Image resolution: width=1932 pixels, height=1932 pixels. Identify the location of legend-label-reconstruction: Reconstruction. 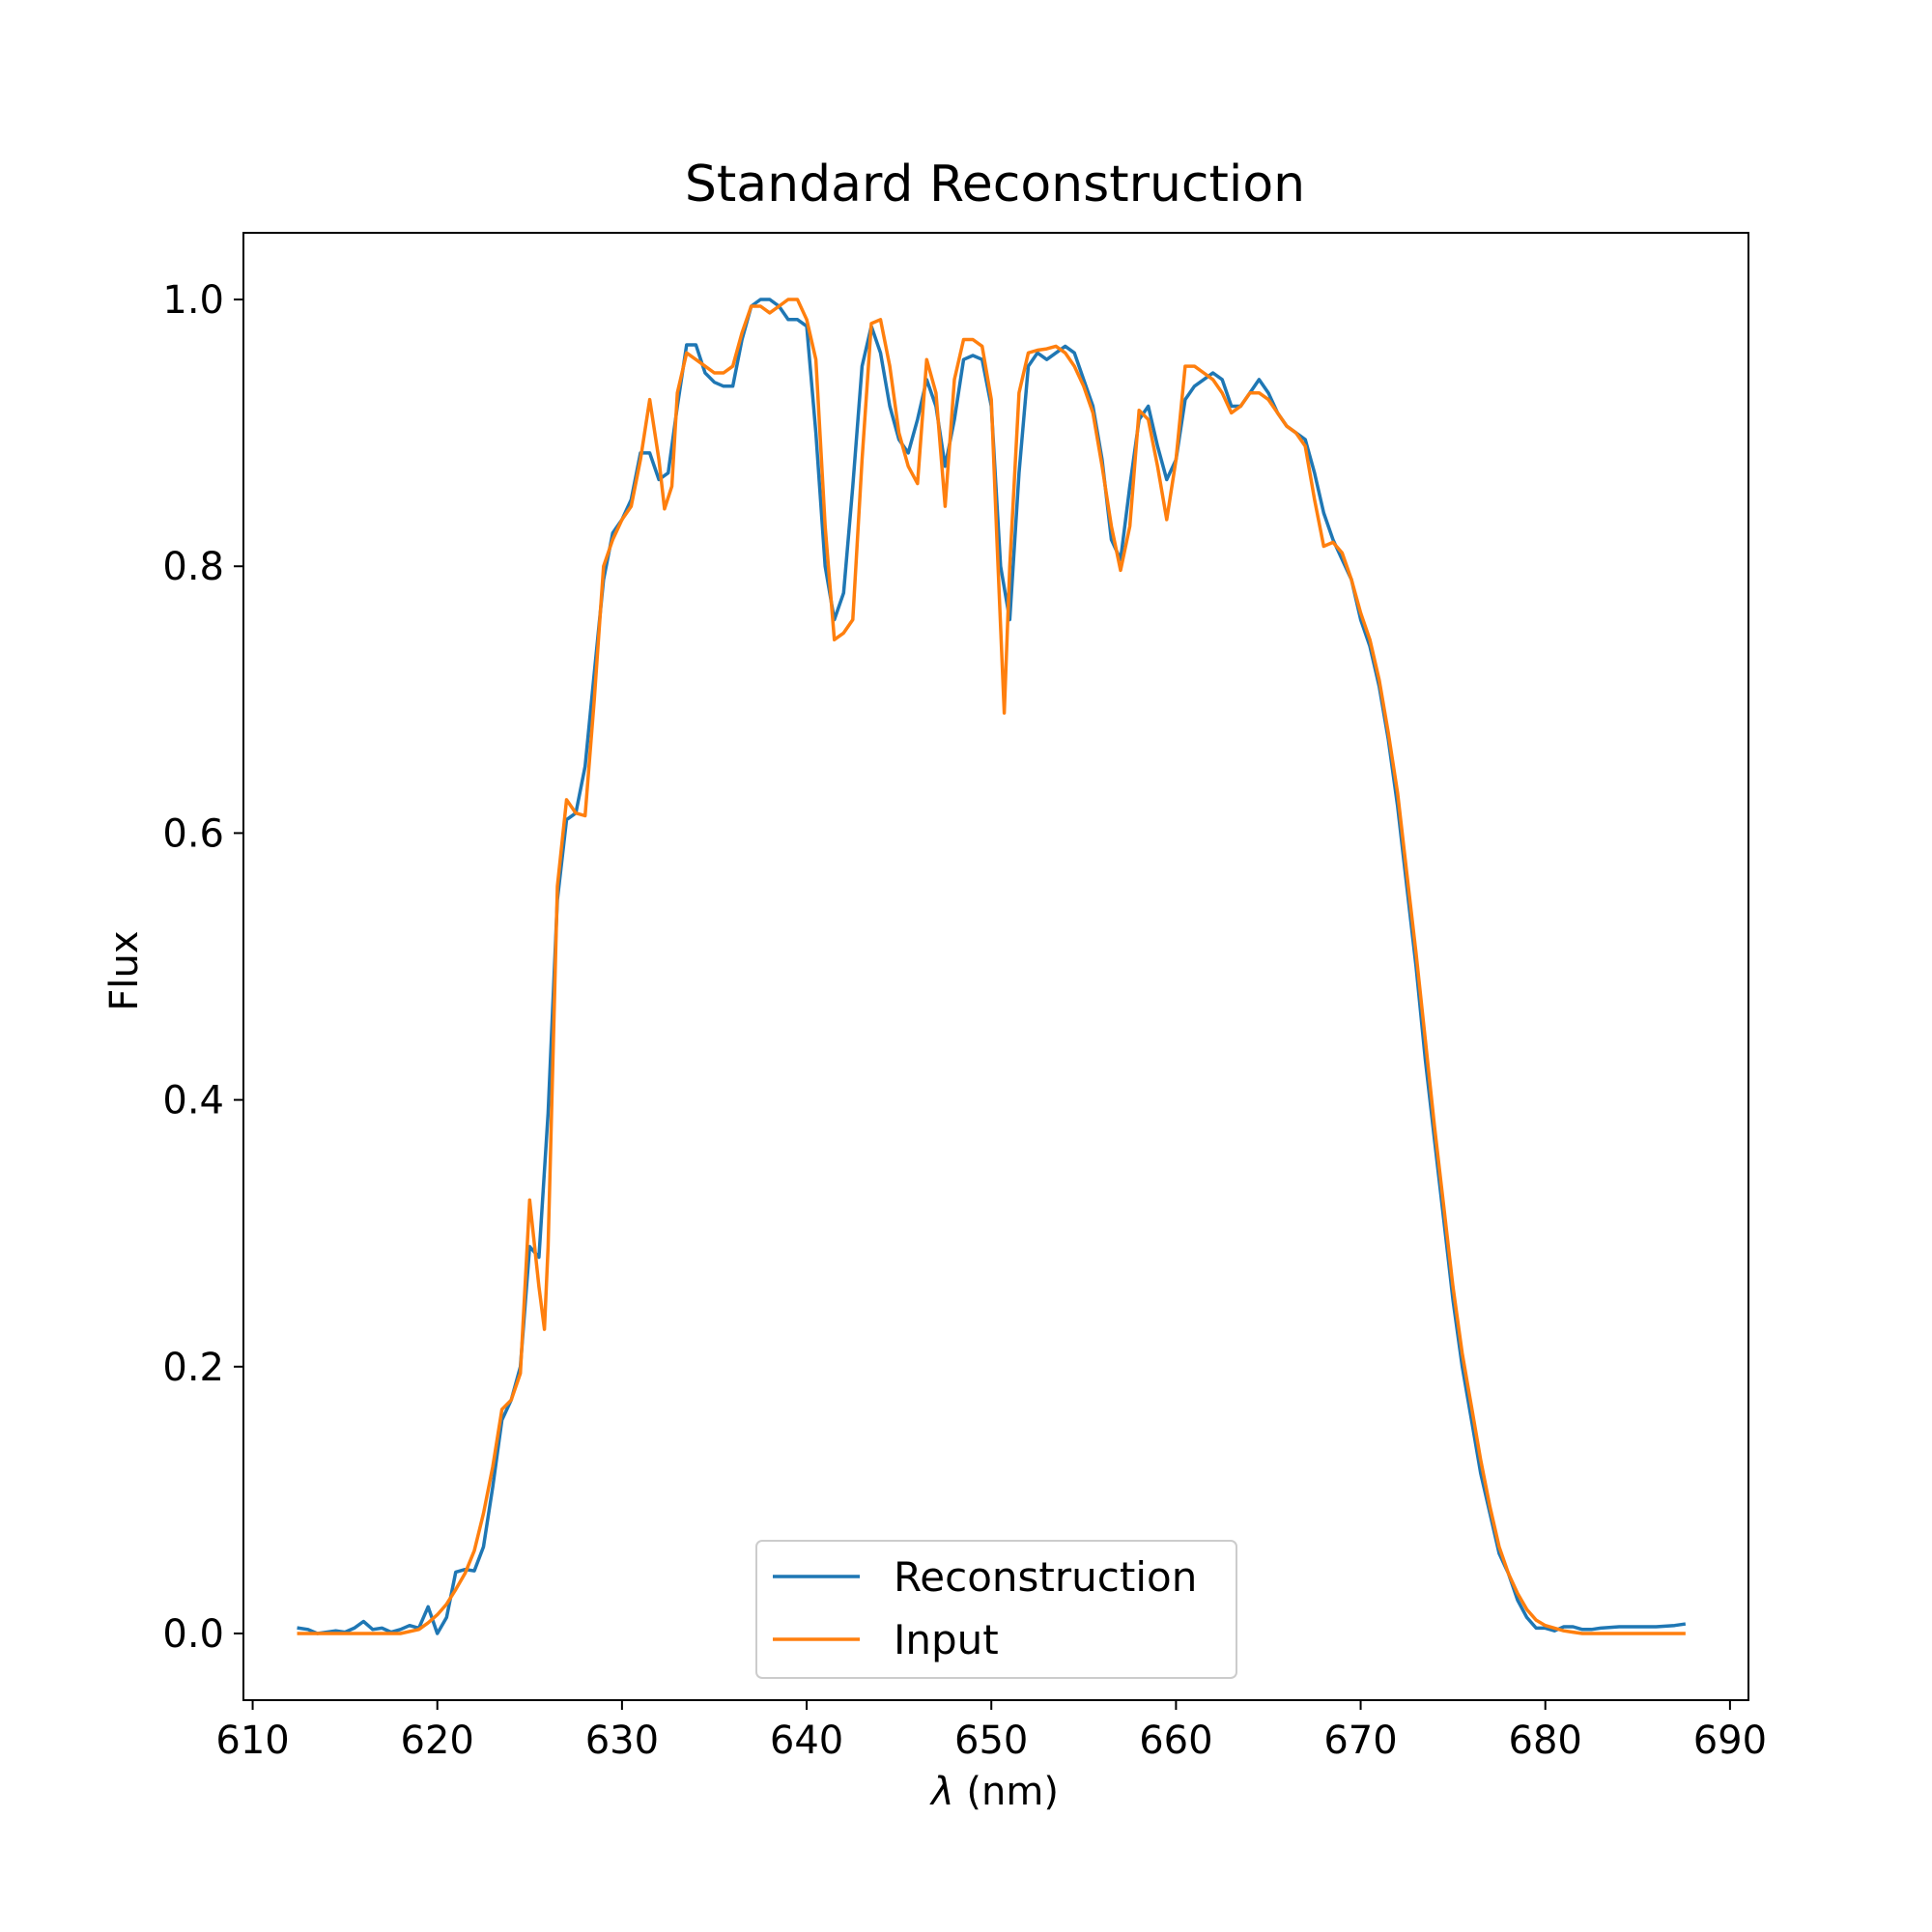
(1045, 1577).